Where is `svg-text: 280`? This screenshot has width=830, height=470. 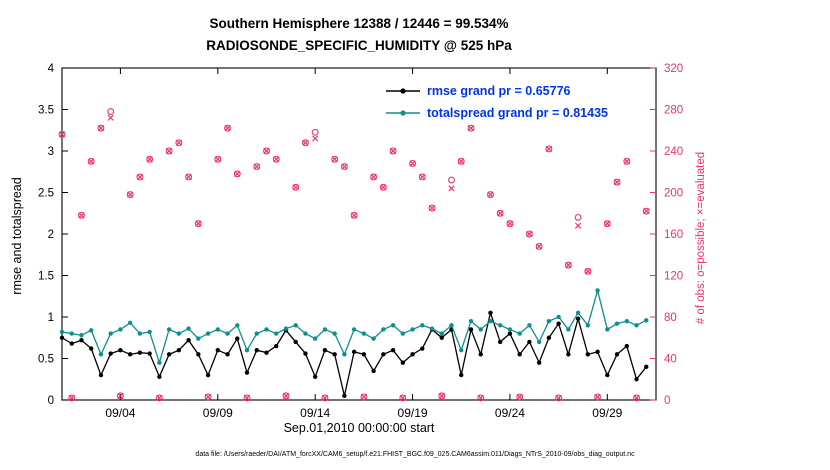
svg-text: 280 is located at coordinates (673, 111).